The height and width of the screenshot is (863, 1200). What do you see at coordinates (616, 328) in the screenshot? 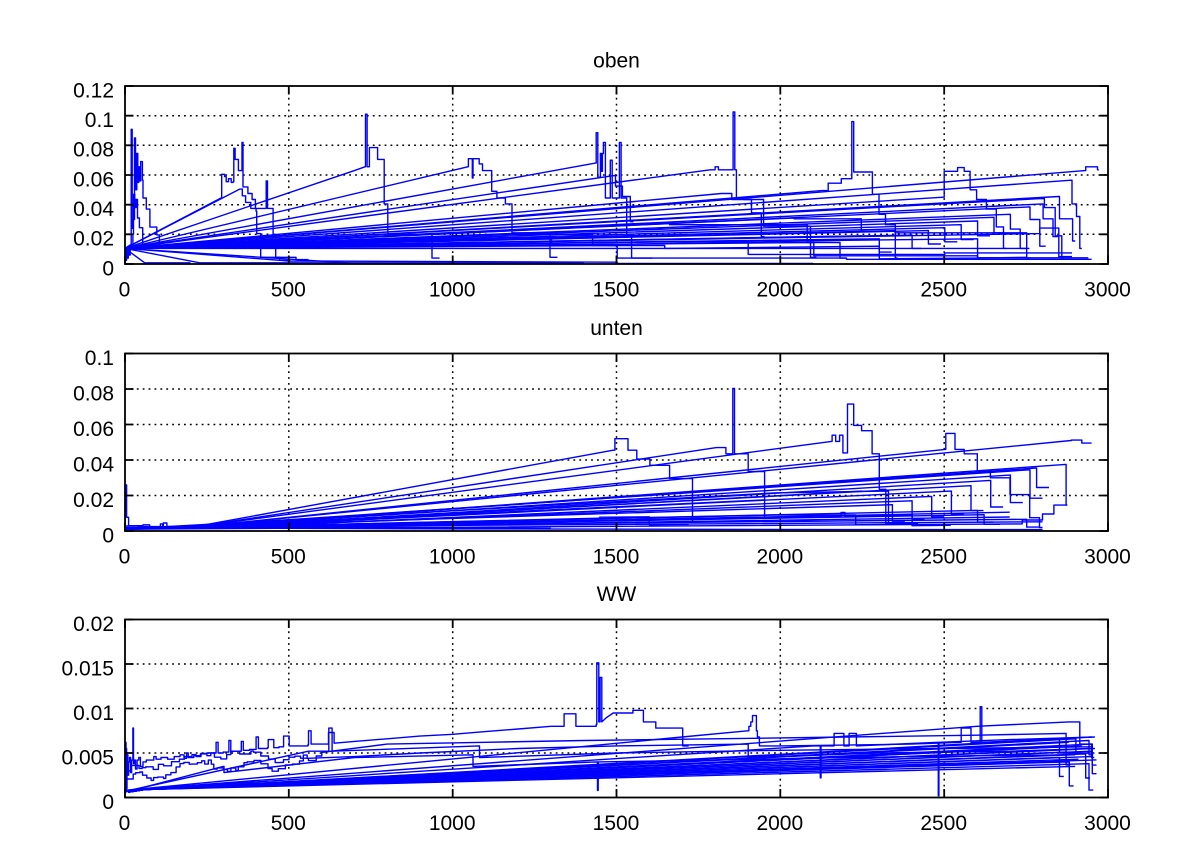
I see `svg-text: unten` at bounding box center [616, 328].